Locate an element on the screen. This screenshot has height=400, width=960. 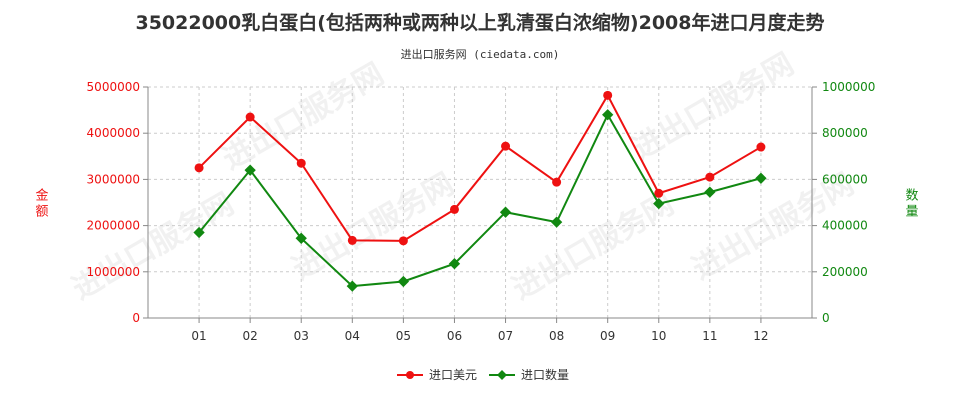
y-left-tick-label: 4000000 is located at coordinates (113, 133).